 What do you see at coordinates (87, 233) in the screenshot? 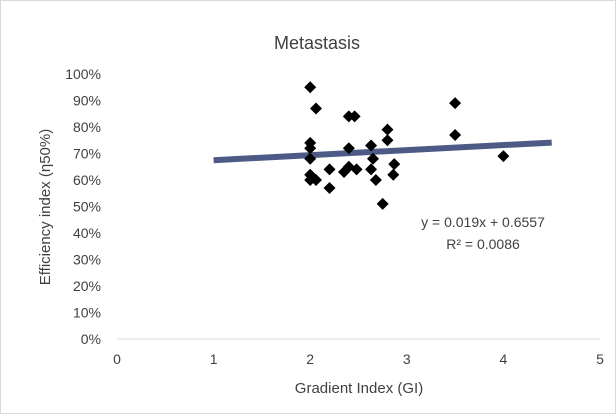
I see `y-tick-label: 40%` at bounding box center [87, 233].